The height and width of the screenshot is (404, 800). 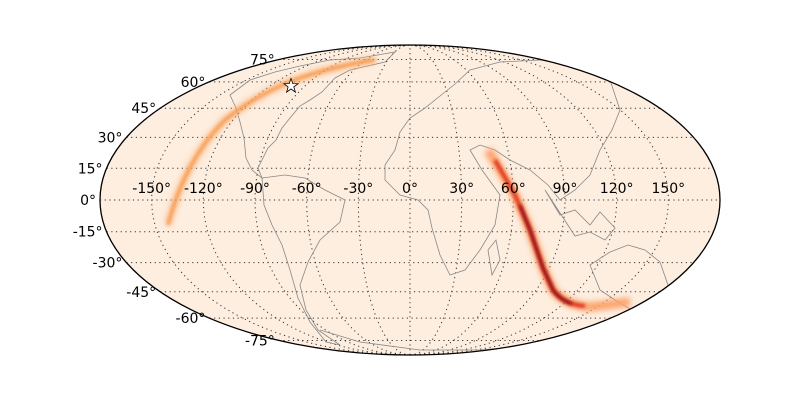 What do you see at coordinates (262, 61) in the screenshot?
I see `latitude-label: 75°` at bounding box center [262, 61].